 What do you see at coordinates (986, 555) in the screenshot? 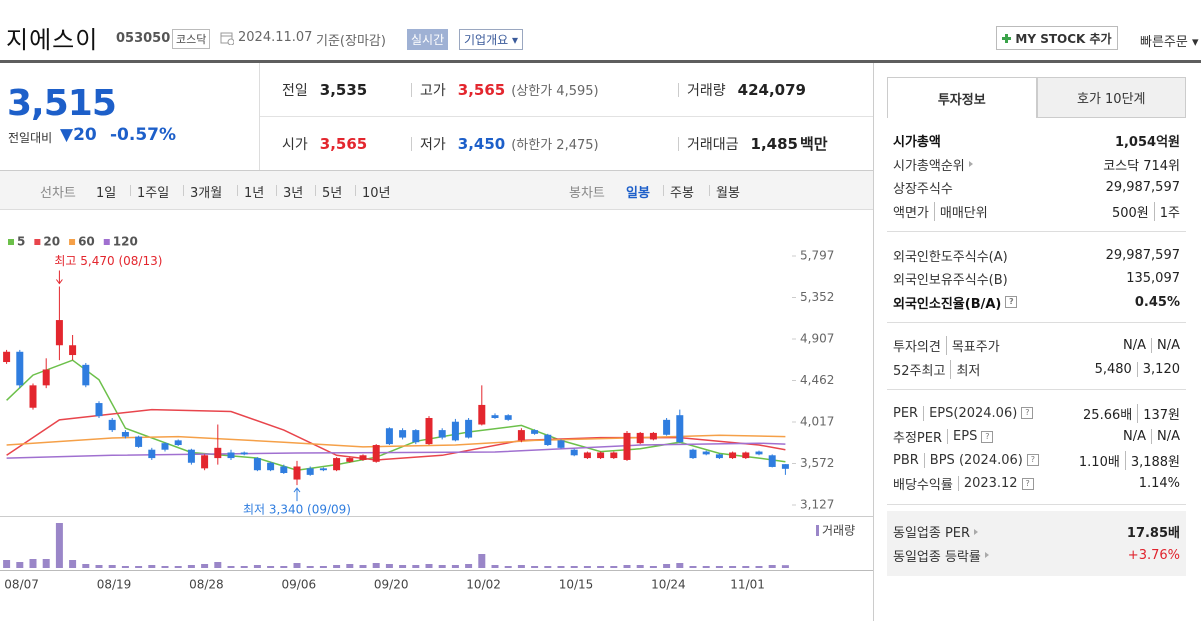
I see `arrow-icon` at bounding box center [986, 555].